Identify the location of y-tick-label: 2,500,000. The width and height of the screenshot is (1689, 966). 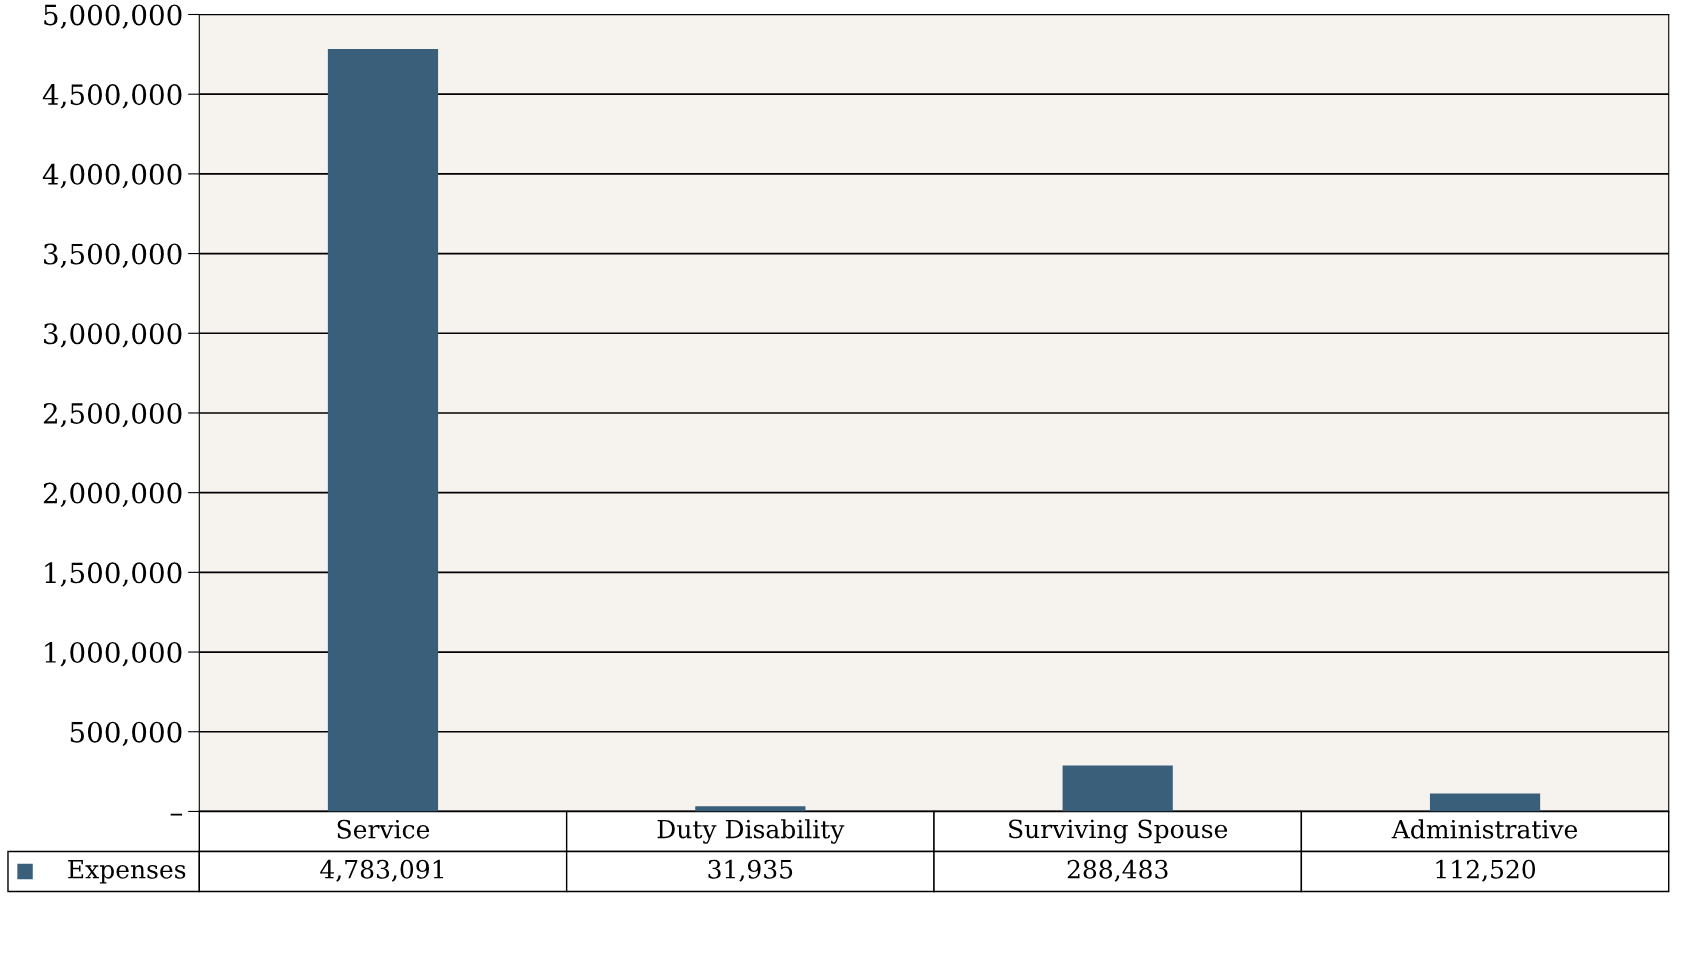
(112, 415).